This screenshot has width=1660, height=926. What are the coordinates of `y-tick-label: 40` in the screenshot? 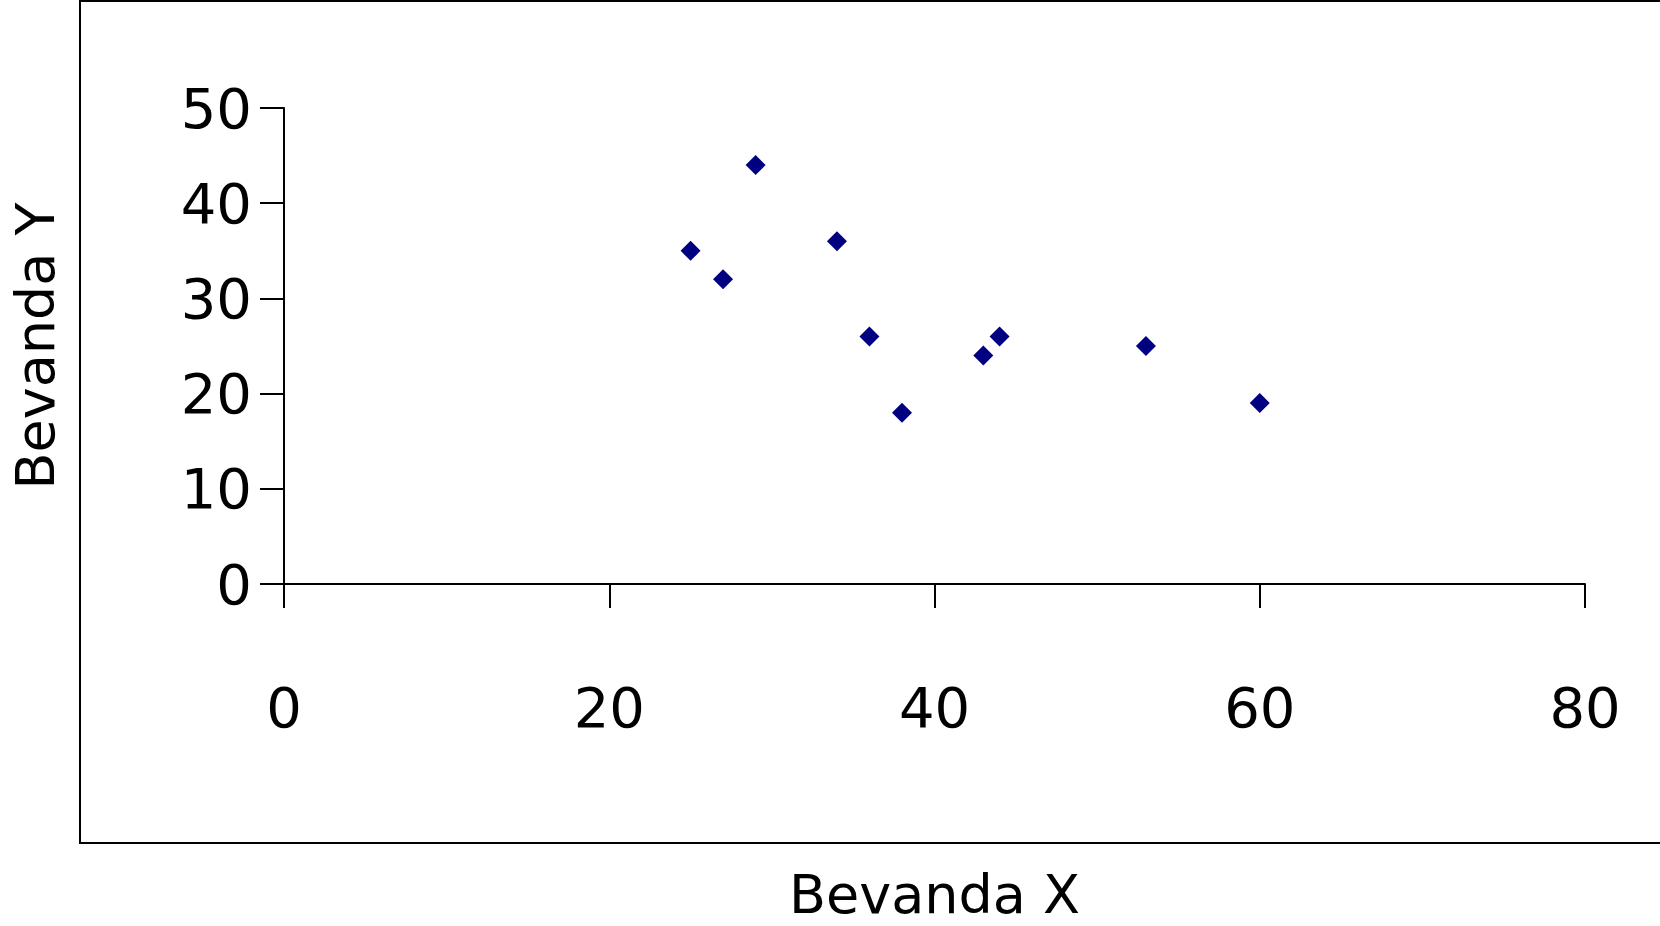 It's located at (216, 203).